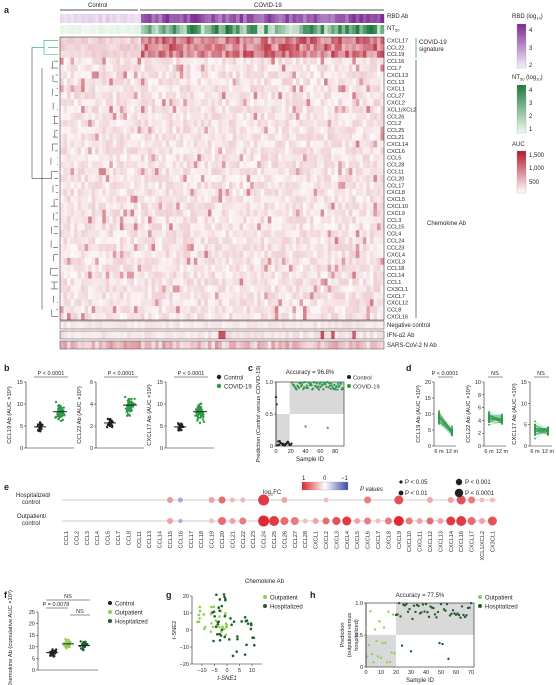 Image resolution: width=556 pixels, height=685 pixels. Describe the element at coordinates (320, 452) in the screenshot. I see `c-xtick: 60` at that location.